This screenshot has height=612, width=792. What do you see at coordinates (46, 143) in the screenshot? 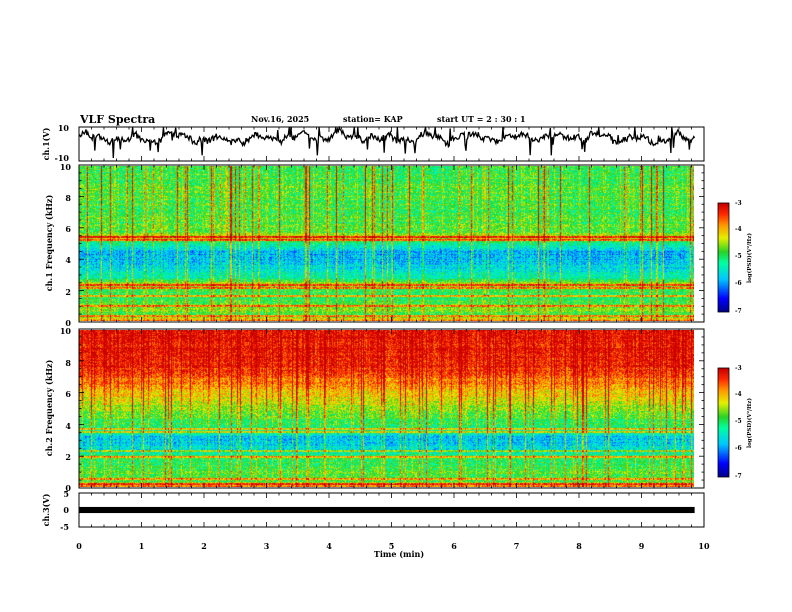
I see `ch1-y-axis-label: ch.1(V)` at bounding box center [46, 143].